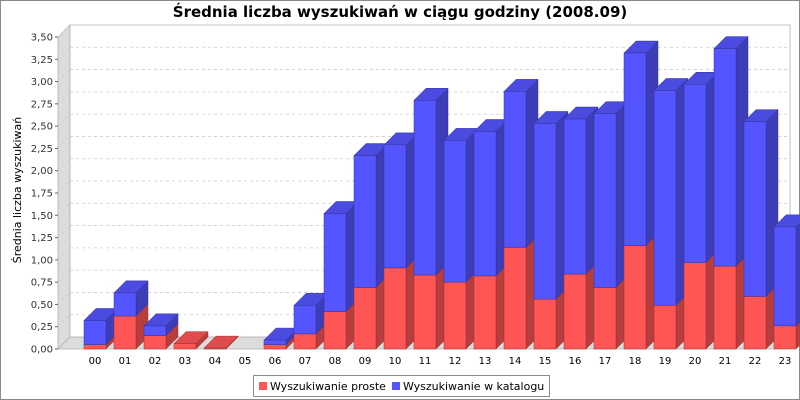 This screenshot has height=400, width=800. What do you see at coordinates (545, 361) in the screenshot?
I see `x-tick-label: 15` at bounding box center [545, 361].